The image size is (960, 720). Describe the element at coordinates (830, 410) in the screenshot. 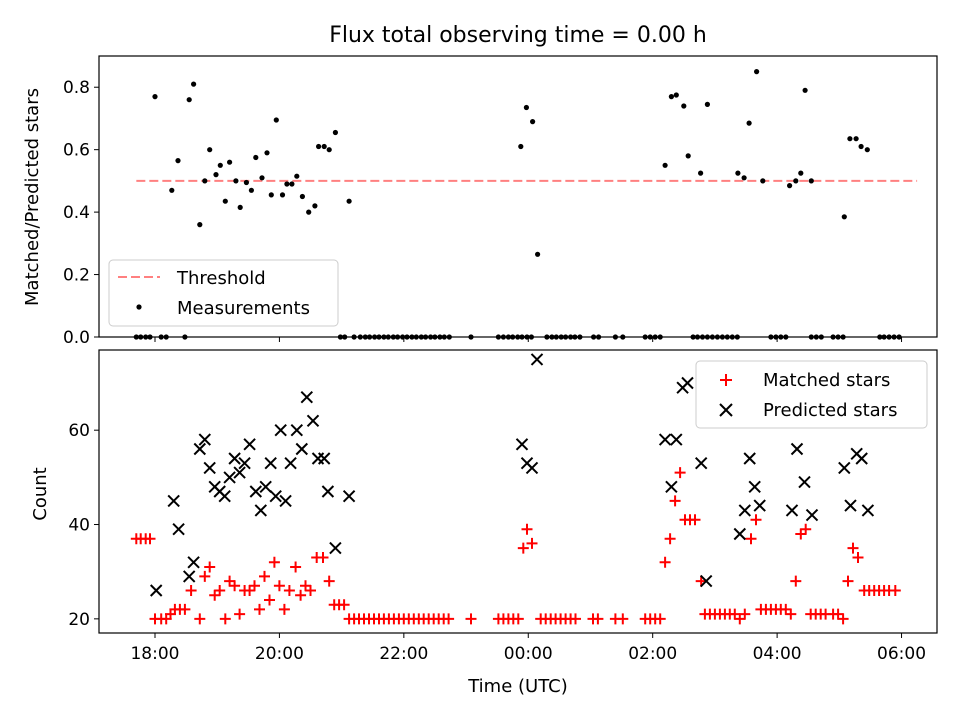

I see `predicted-stars-legend-label: Predicted stars` at that location.